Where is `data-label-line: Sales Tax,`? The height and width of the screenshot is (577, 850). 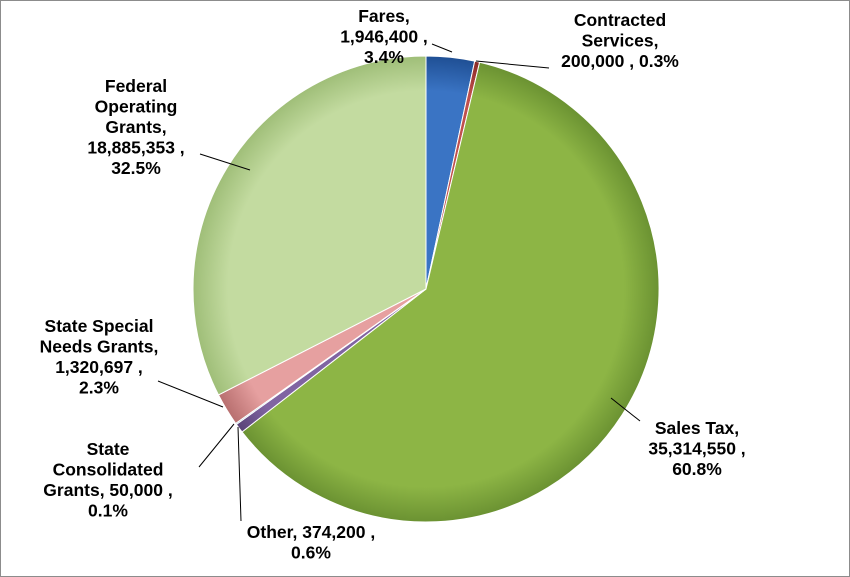 data-label-line: Sales Tax, is located at coordinates (697, 428).